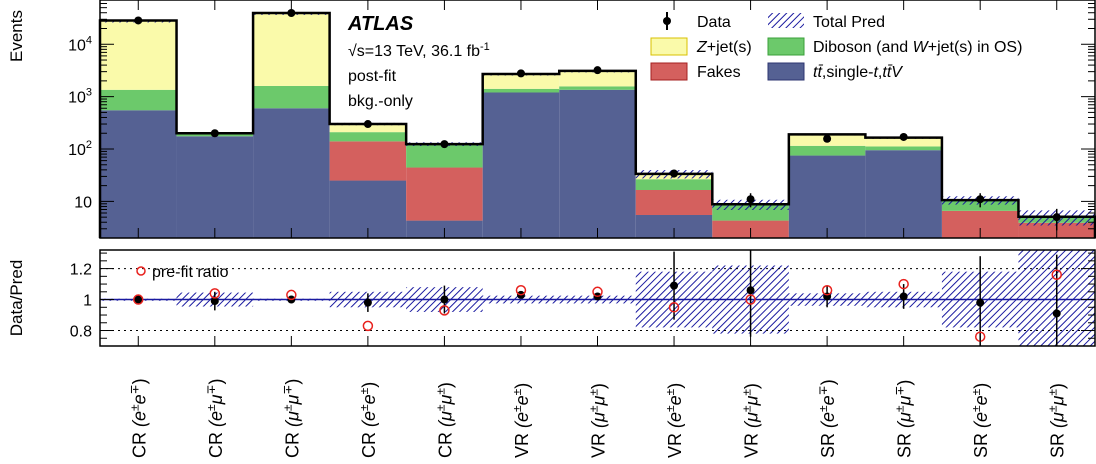 This screenshot has width=1096, height=464. What do you see at coordinates (975, 47) in the screenshot?
I see `legend-diboson-post: +jet(s) in OS)` at bounding box center [975, 47].